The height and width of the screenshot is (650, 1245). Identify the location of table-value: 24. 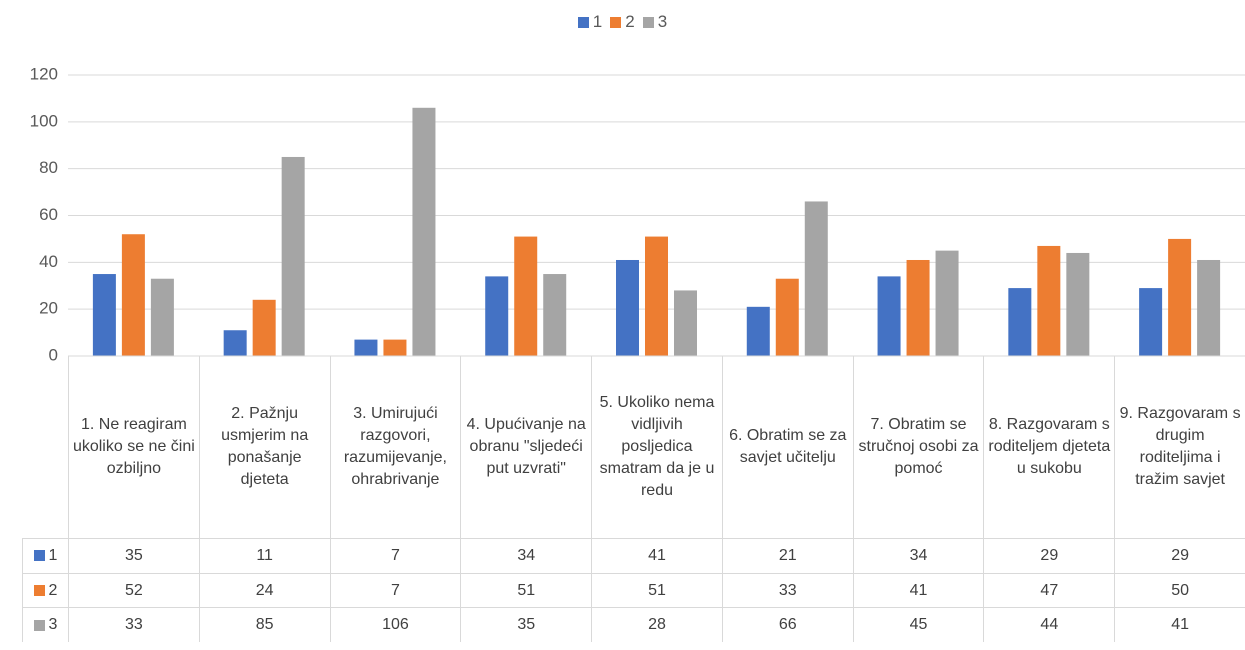
(264, 590).